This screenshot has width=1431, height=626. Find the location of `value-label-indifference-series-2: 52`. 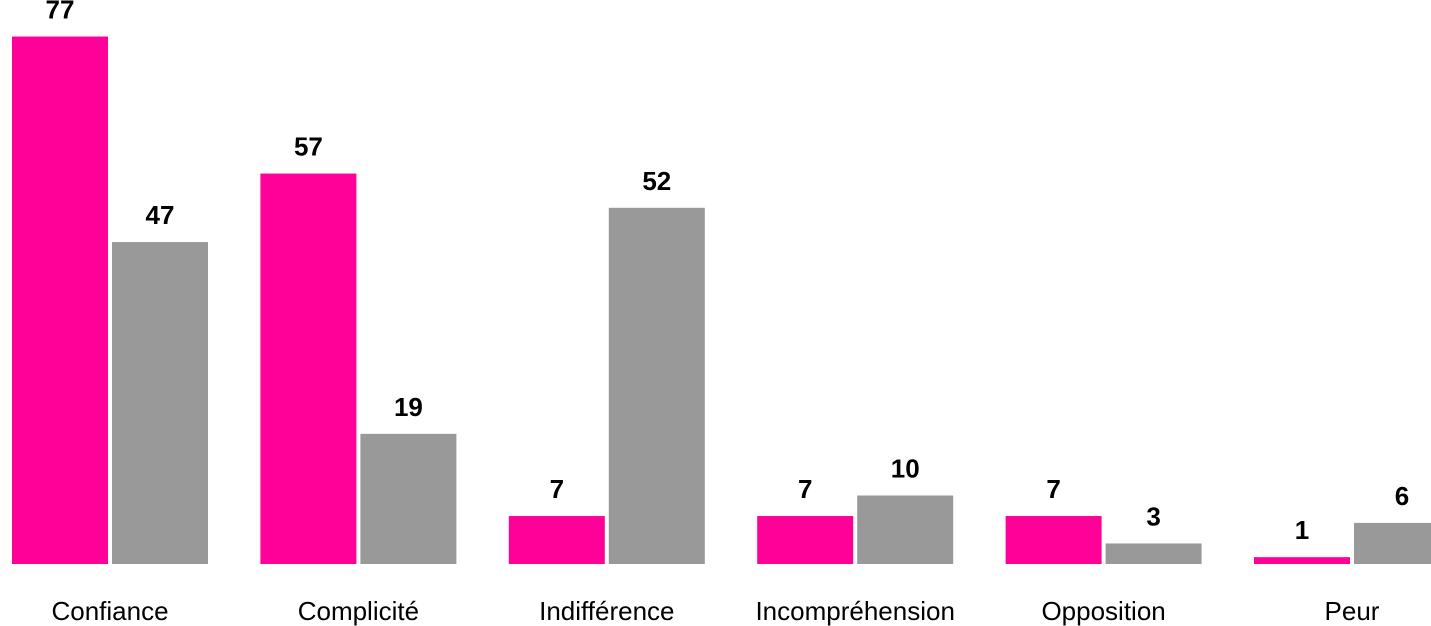

value-label-indifference-series-2: 52 is located at coordinates (656, 181).